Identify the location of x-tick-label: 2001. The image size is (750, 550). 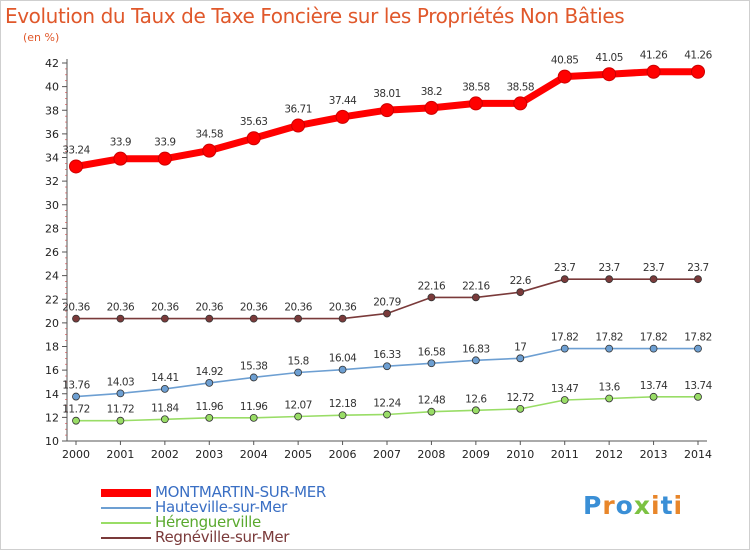
(120, 454).